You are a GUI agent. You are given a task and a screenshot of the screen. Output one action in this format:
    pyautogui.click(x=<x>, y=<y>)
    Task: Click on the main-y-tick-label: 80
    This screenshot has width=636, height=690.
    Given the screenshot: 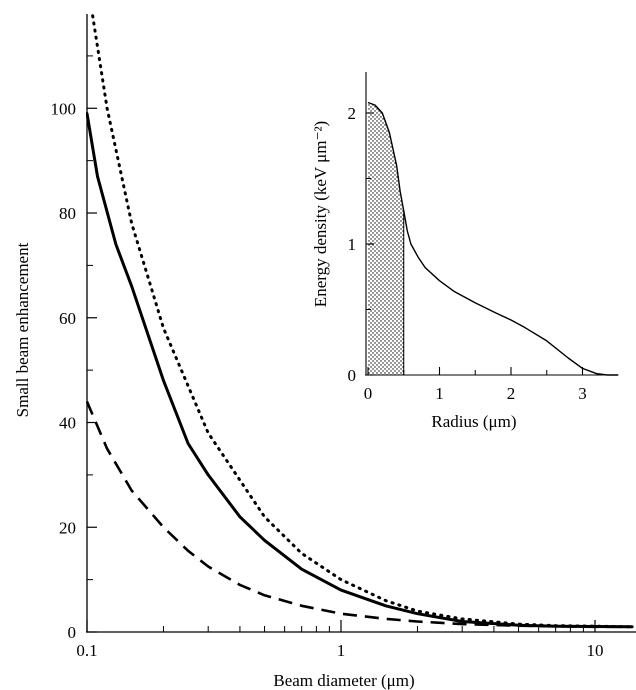 What is the action you would take?
    pyautogui.click(x=67, y=213)
    